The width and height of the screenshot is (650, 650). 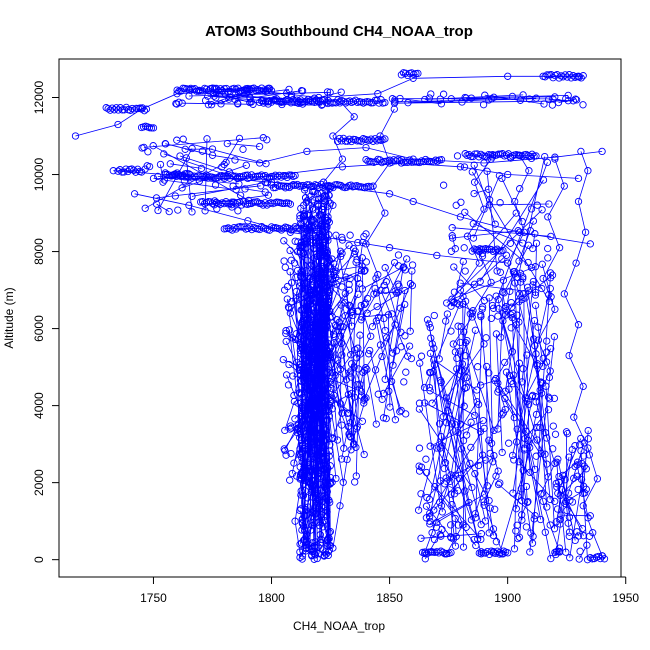 What do you see at coordinates (39, 328) in the screenshot?
I see `y-tick-label: 6000` at bounding box center [39, 328].